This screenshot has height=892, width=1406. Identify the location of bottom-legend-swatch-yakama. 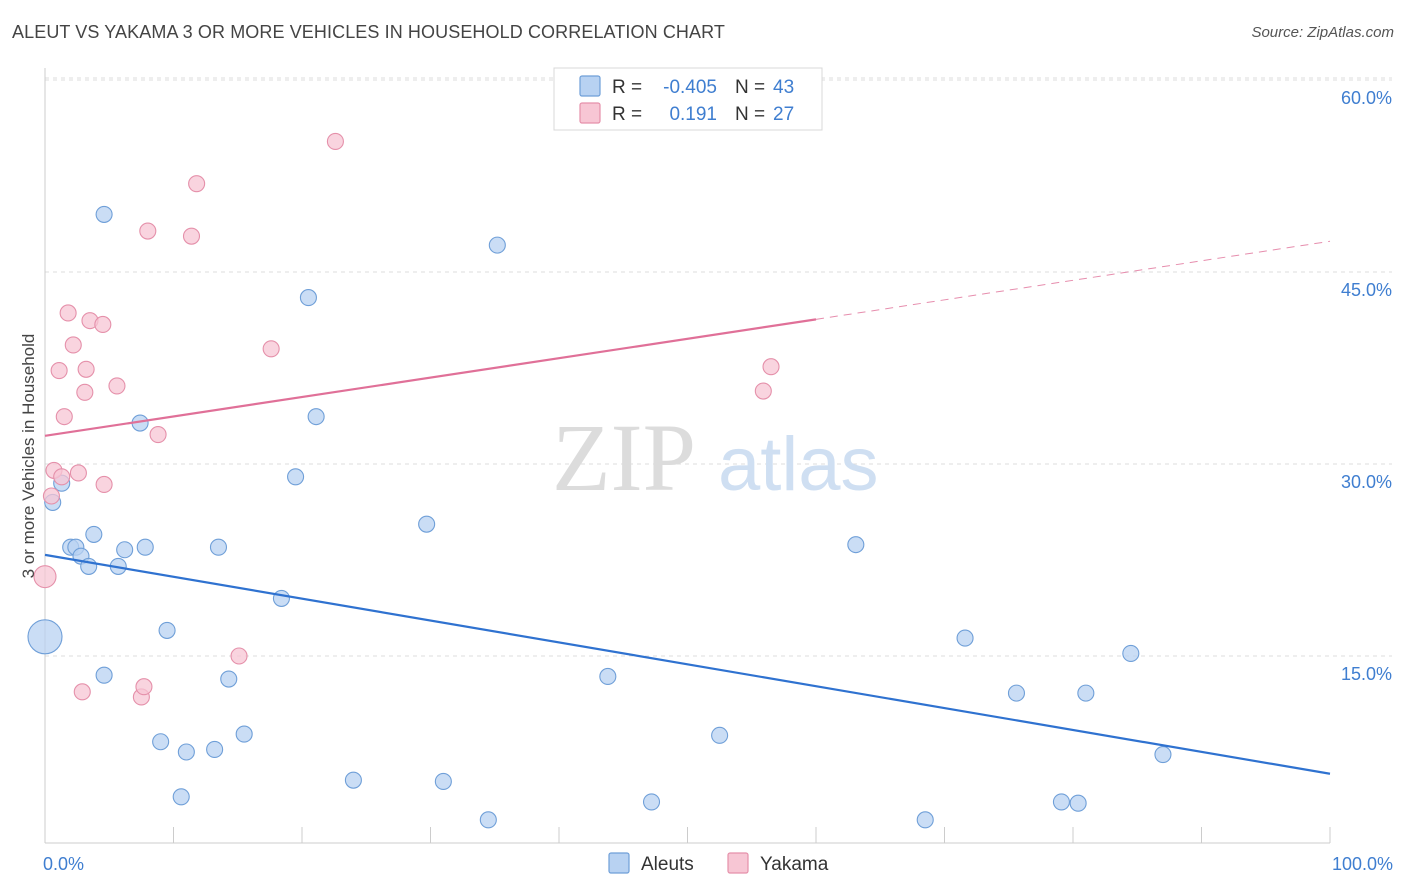
(738, 863).